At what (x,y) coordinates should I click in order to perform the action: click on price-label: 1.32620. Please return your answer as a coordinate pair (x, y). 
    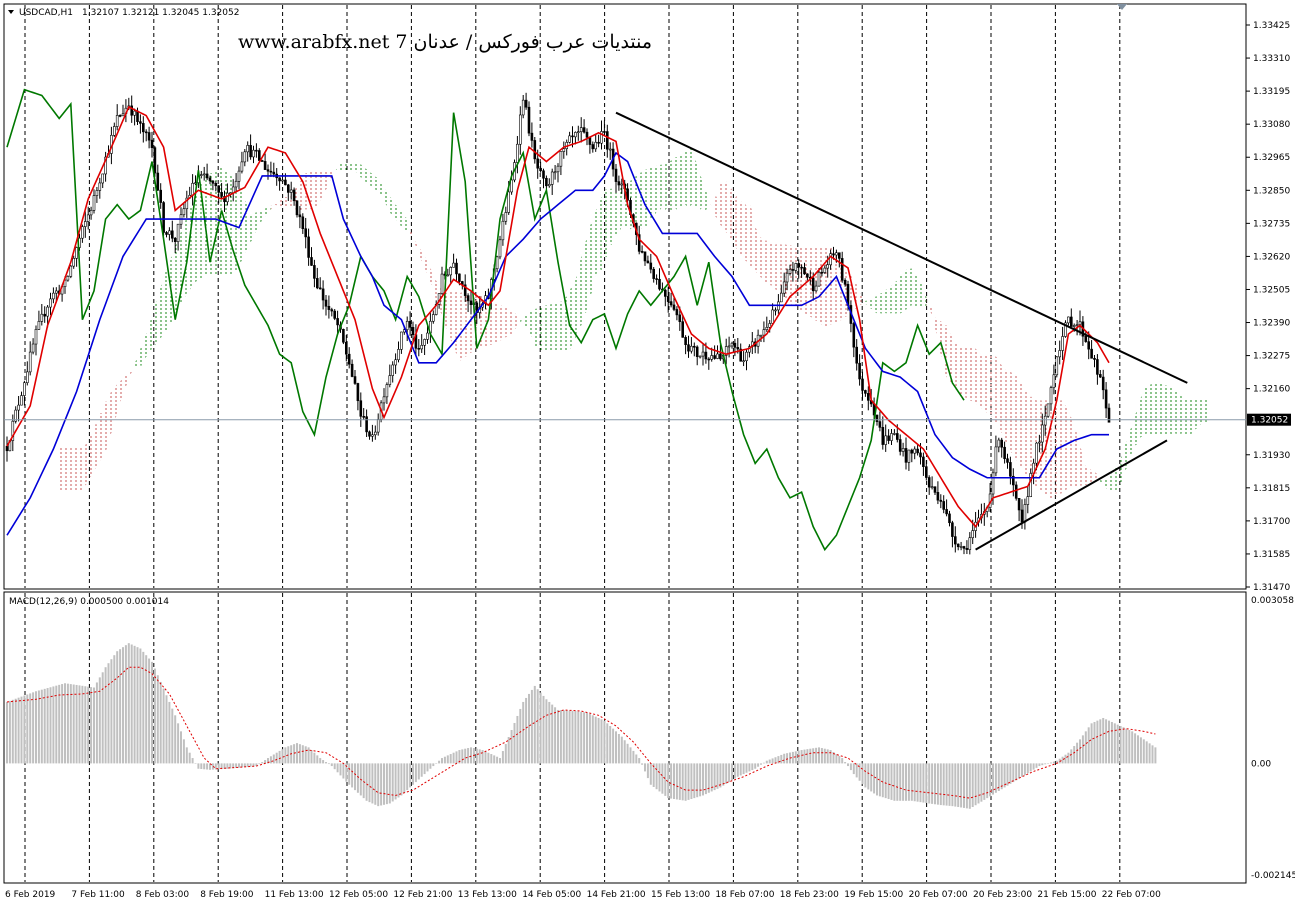
    Looking at the image, I should click on (1271, 257).